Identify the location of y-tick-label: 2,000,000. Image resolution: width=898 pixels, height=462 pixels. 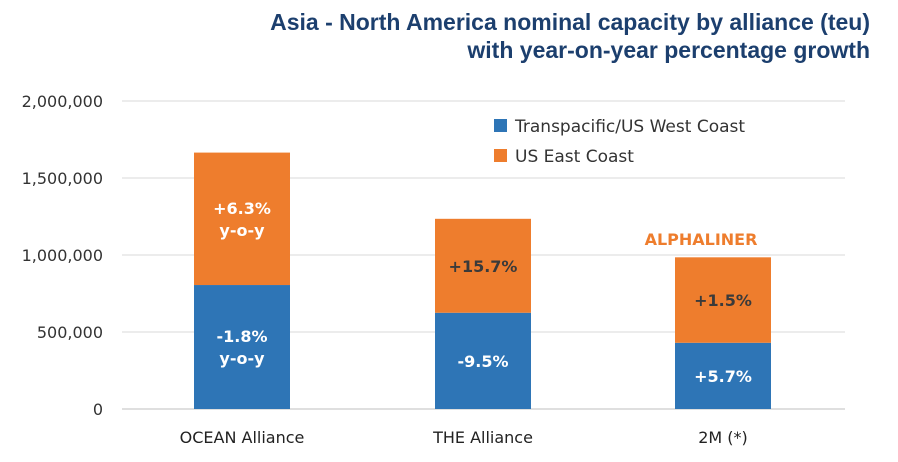
(62, 101).